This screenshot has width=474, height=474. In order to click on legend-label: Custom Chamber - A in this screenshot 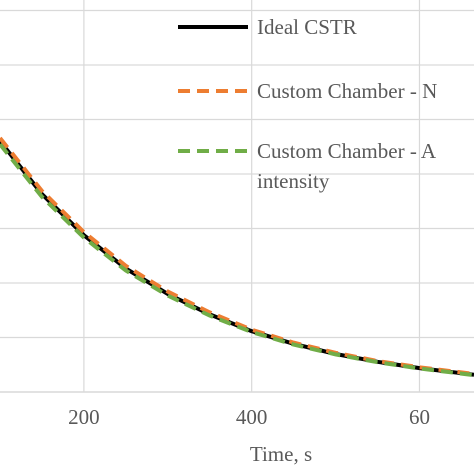, I will do `click(347, 151)`.